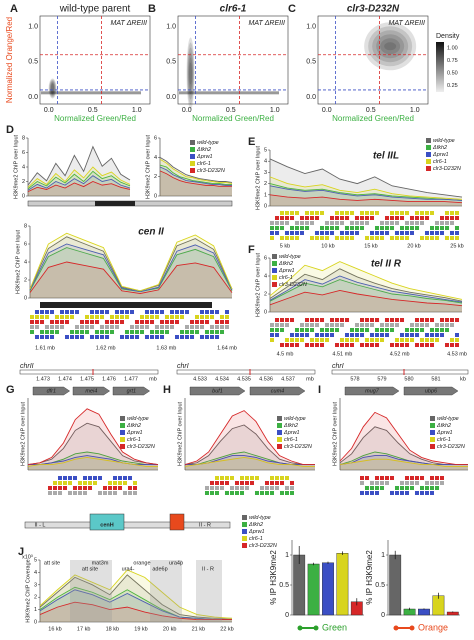 This screenshot has width=474, height=640. Describe the element at coordinates (424, 612) in the screenshot. I see `bar` at that location.